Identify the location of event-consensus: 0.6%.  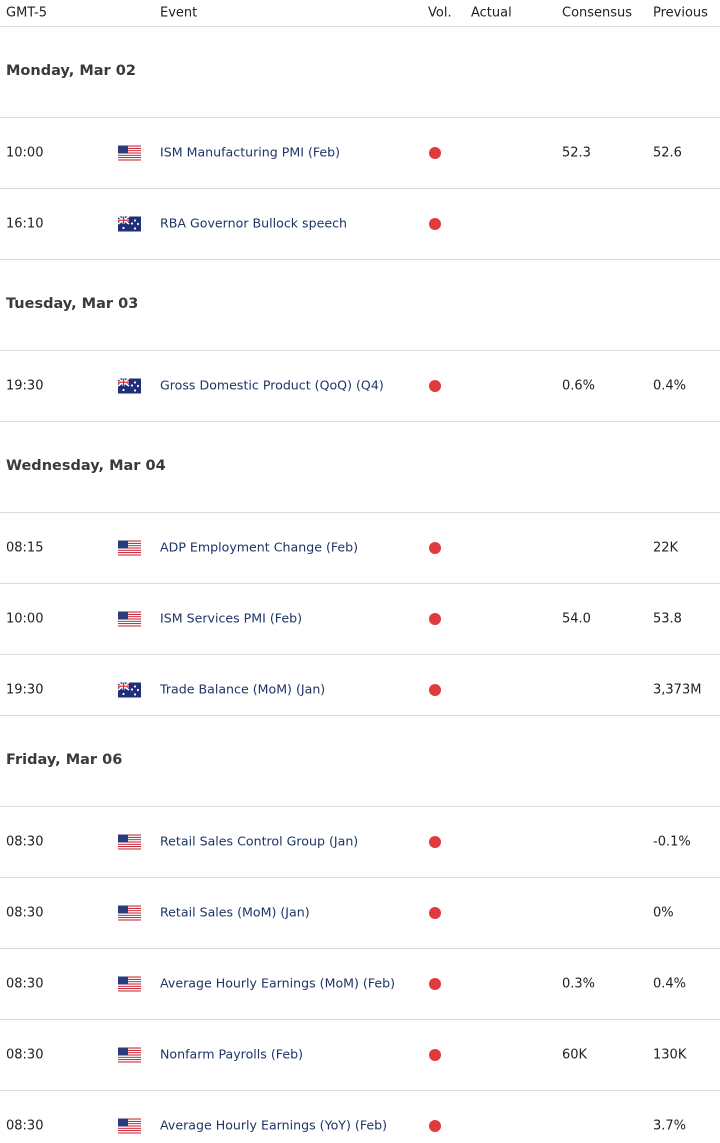
(578, 386).